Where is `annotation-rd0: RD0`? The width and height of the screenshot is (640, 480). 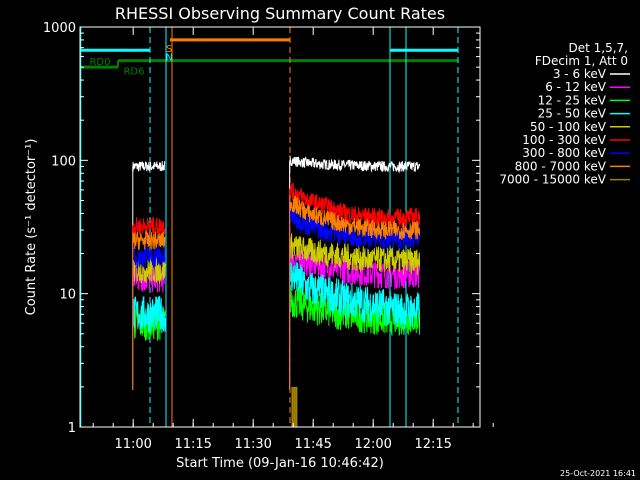
annotation-rd0: RD0 is located at coordinates (99, 62).